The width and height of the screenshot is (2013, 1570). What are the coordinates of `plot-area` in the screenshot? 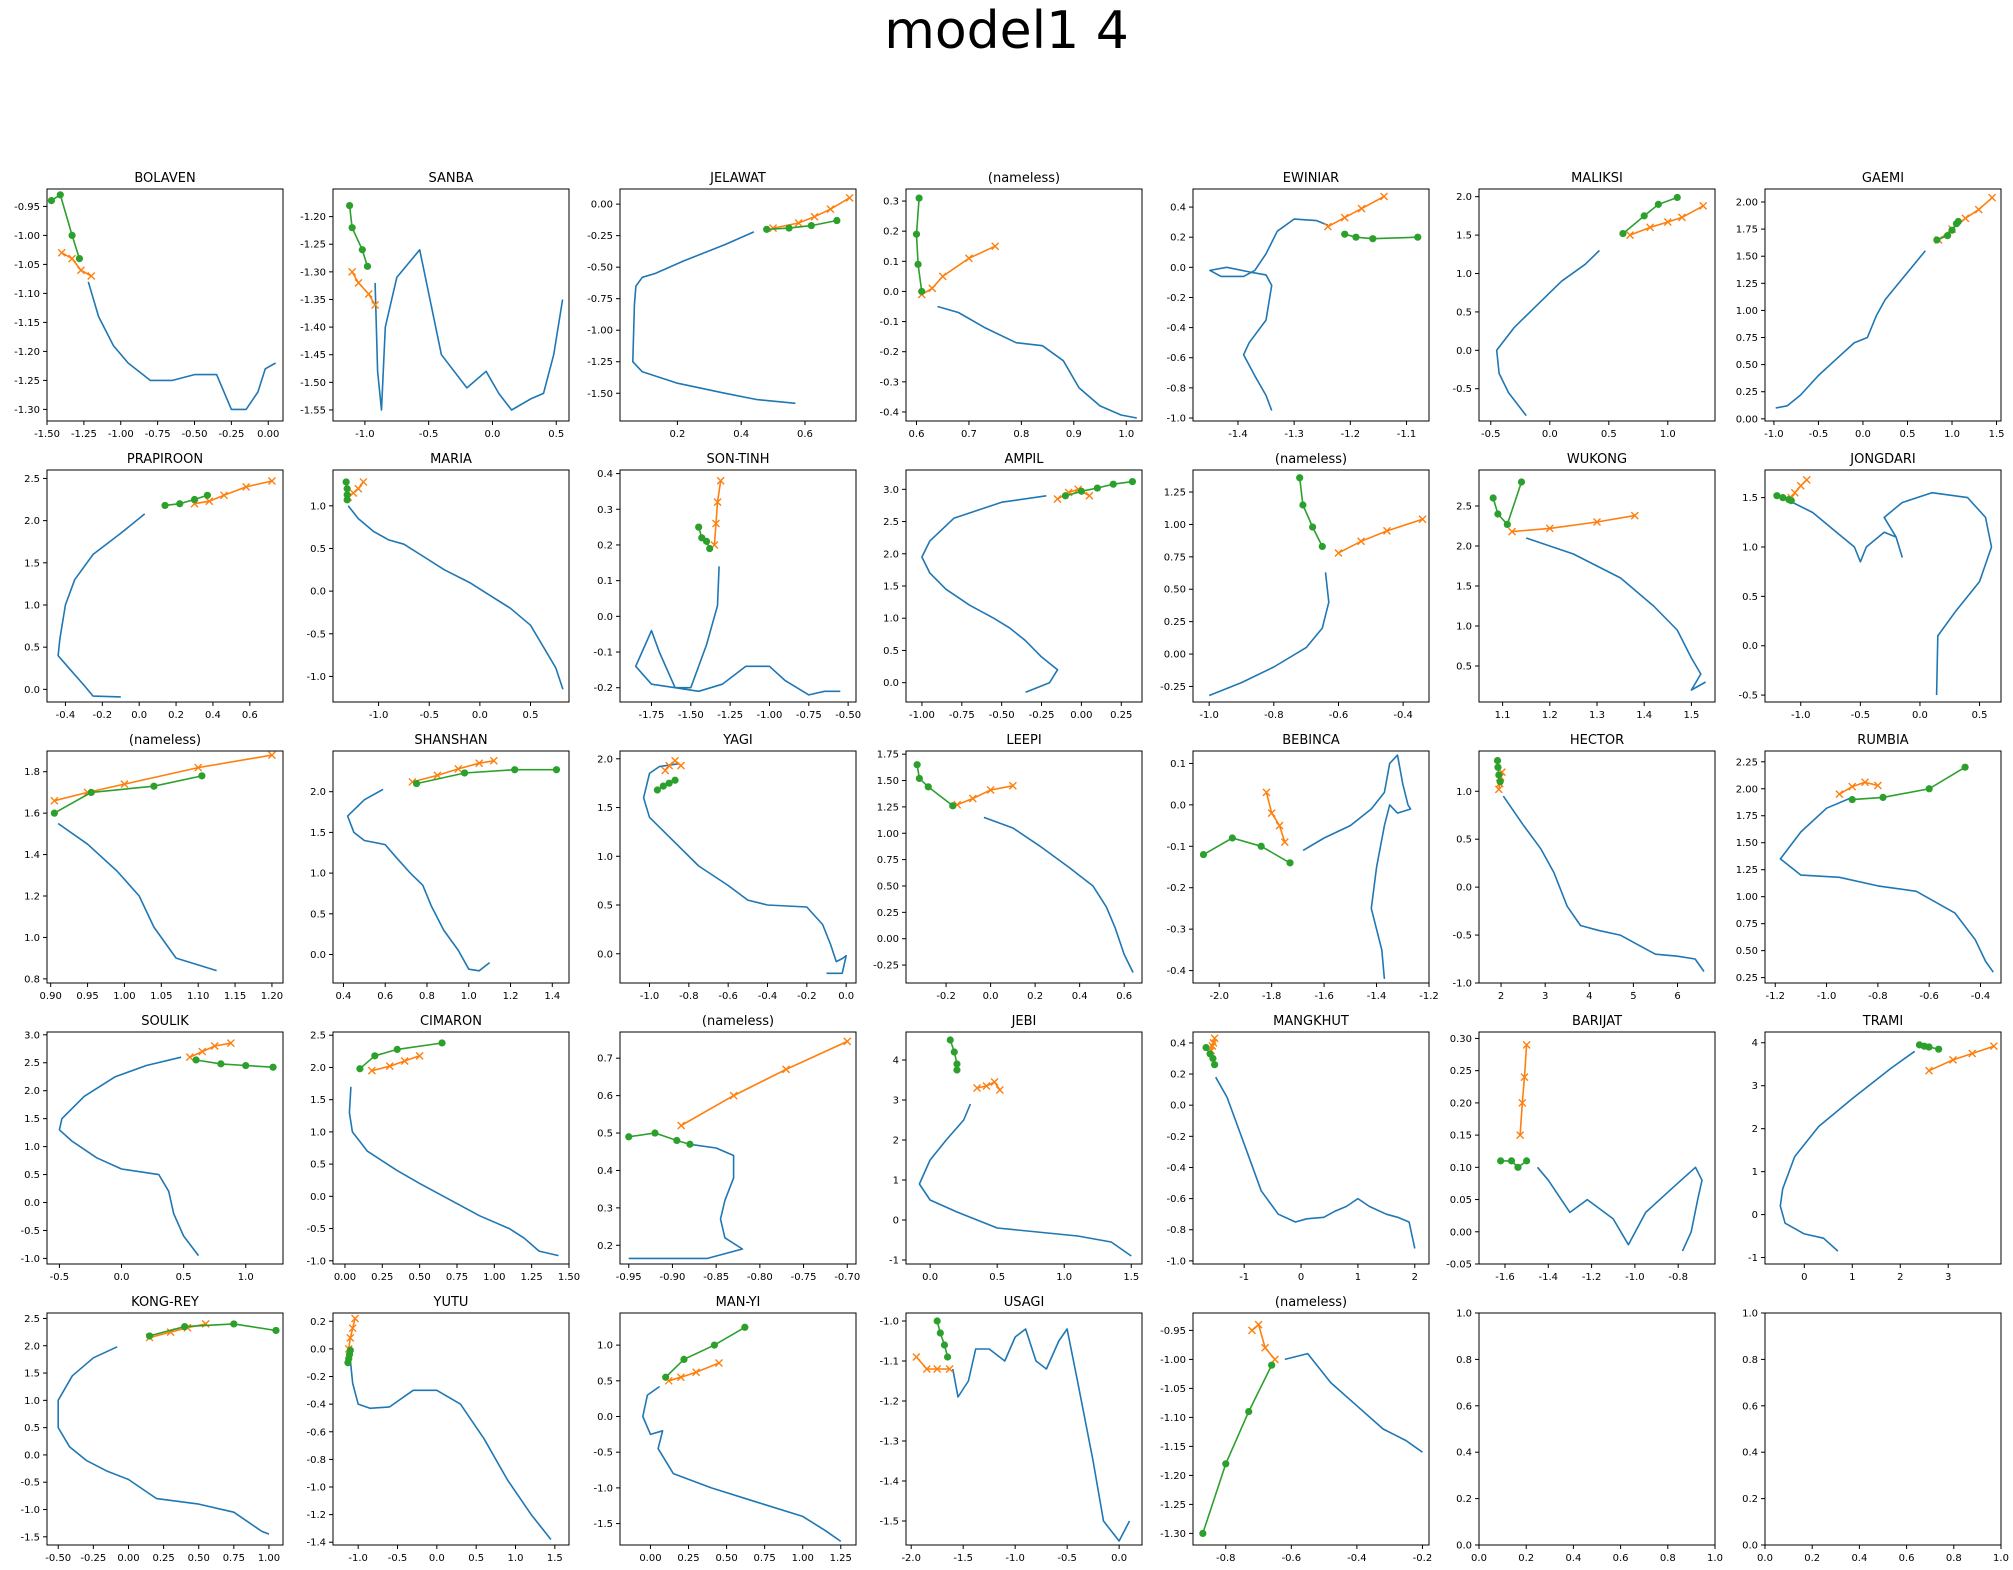 It's located at (737, 586).